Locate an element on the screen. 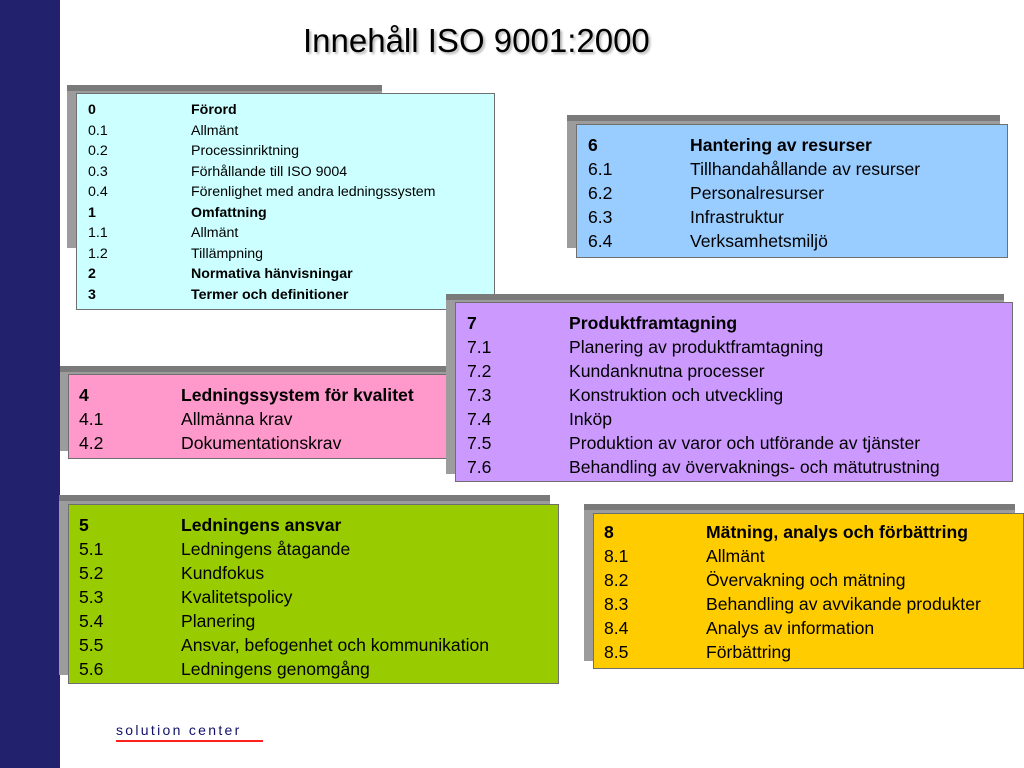 The image size is (1024, 768). subsection-row: 4.1 Allmänna krav is located at coordinates (268, 419).